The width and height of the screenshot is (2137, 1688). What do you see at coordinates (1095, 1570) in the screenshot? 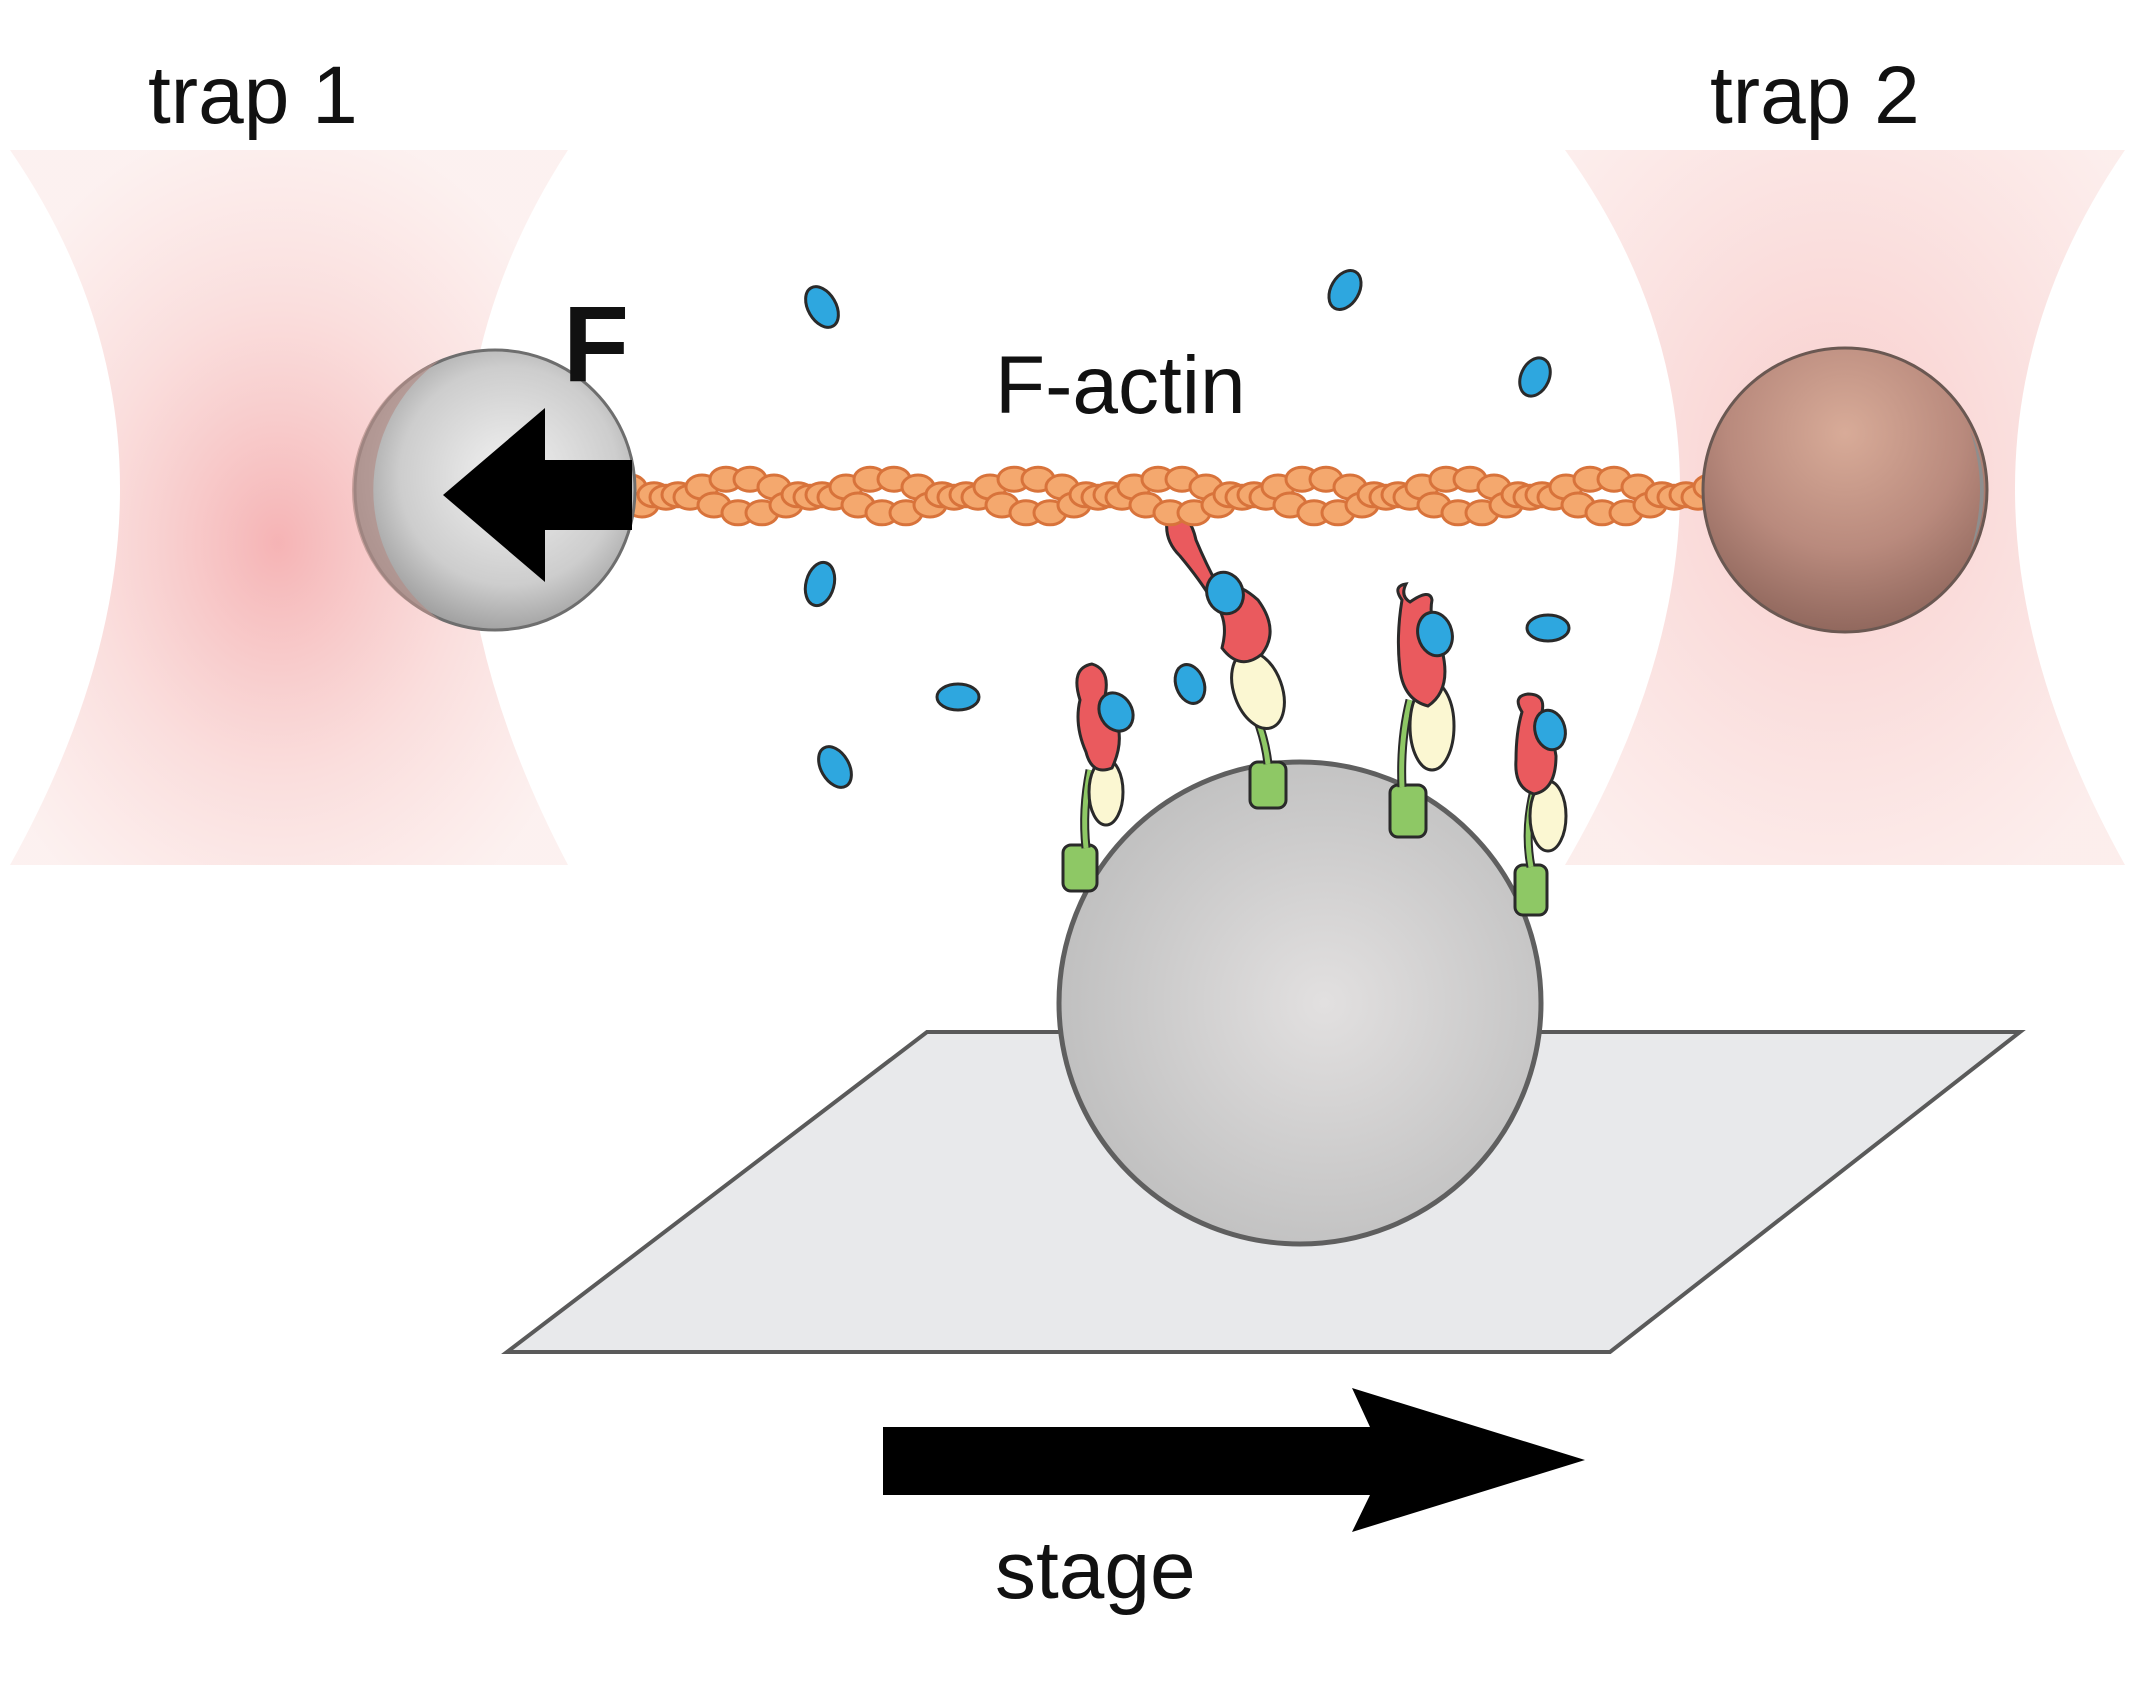
I see `stage-label: stage` at bounding box center [1095, 1570].